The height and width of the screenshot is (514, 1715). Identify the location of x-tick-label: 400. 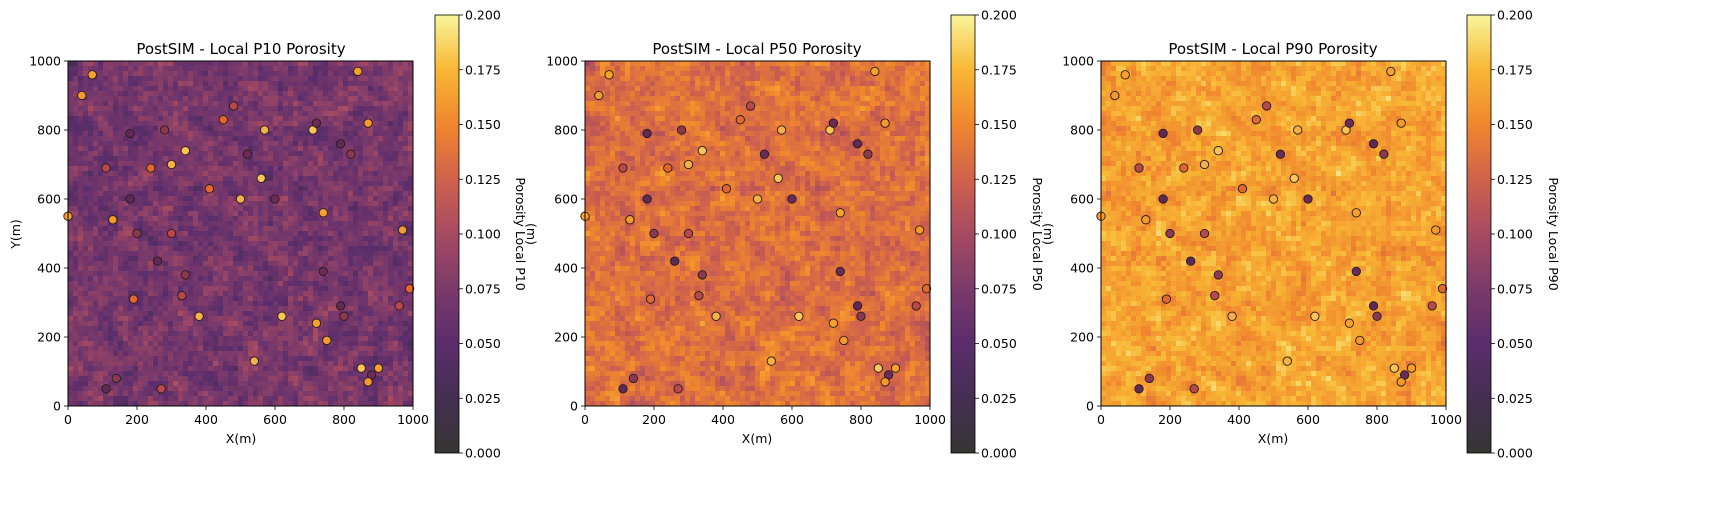
(206, 419).